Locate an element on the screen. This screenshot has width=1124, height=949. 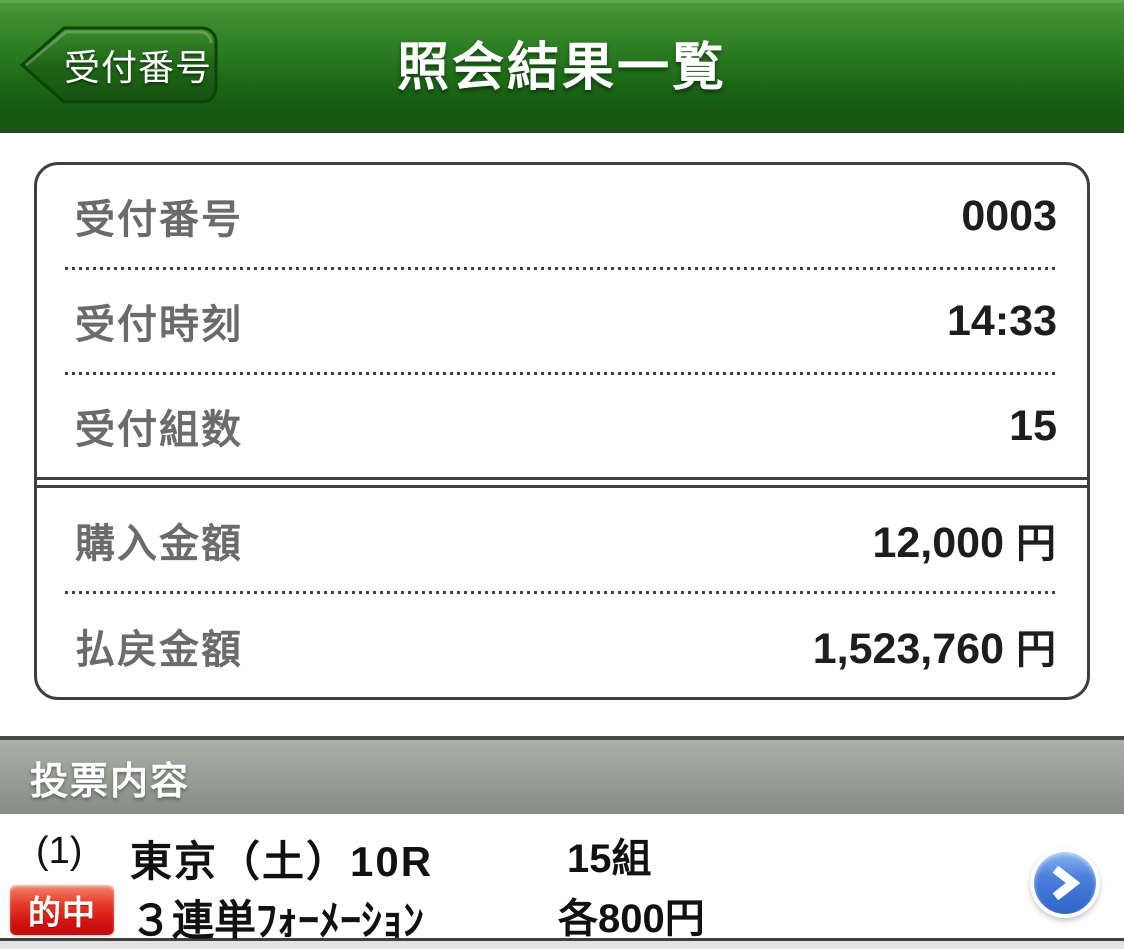
purchase-amount-row: 購入金額 12,000 円 is located at coordinates (562, 539).